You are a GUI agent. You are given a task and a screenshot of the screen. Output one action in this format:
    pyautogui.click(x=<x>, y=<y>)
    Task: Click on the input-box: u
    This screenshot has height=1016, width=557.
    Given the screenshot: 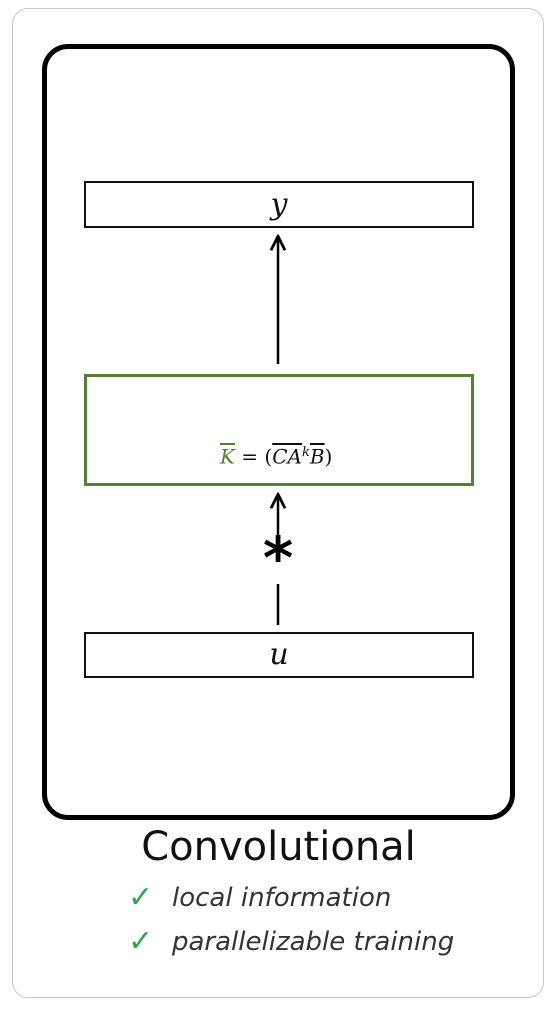 What is the action you would take?
    pyautogui.click(x=279, y=655)
    